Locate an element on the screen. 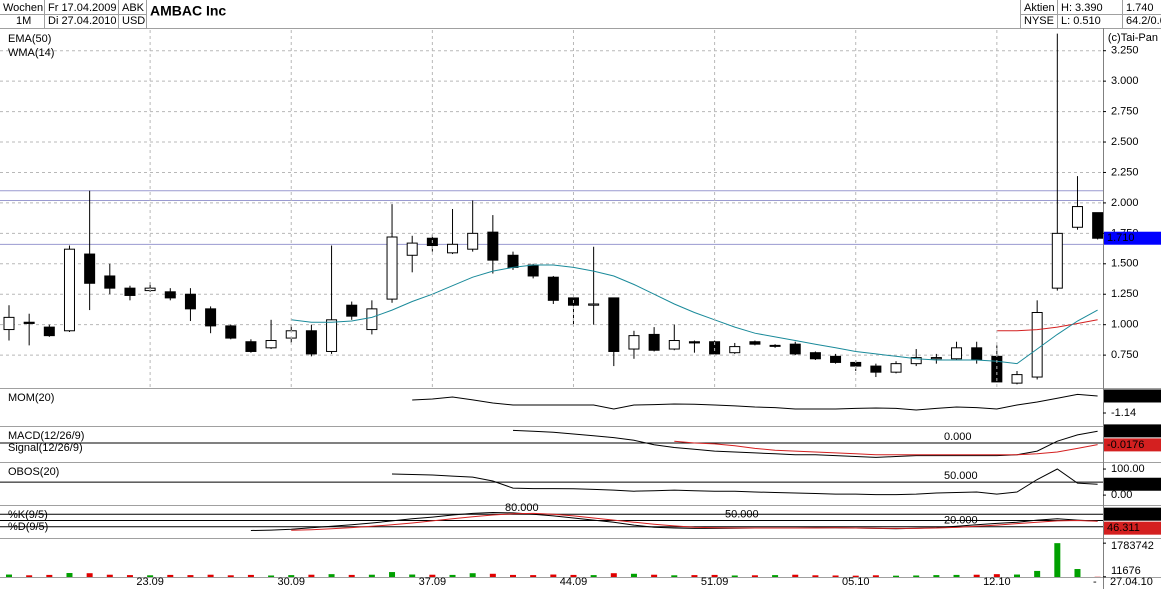  period: Wochen is located at coordinates (23, 8).